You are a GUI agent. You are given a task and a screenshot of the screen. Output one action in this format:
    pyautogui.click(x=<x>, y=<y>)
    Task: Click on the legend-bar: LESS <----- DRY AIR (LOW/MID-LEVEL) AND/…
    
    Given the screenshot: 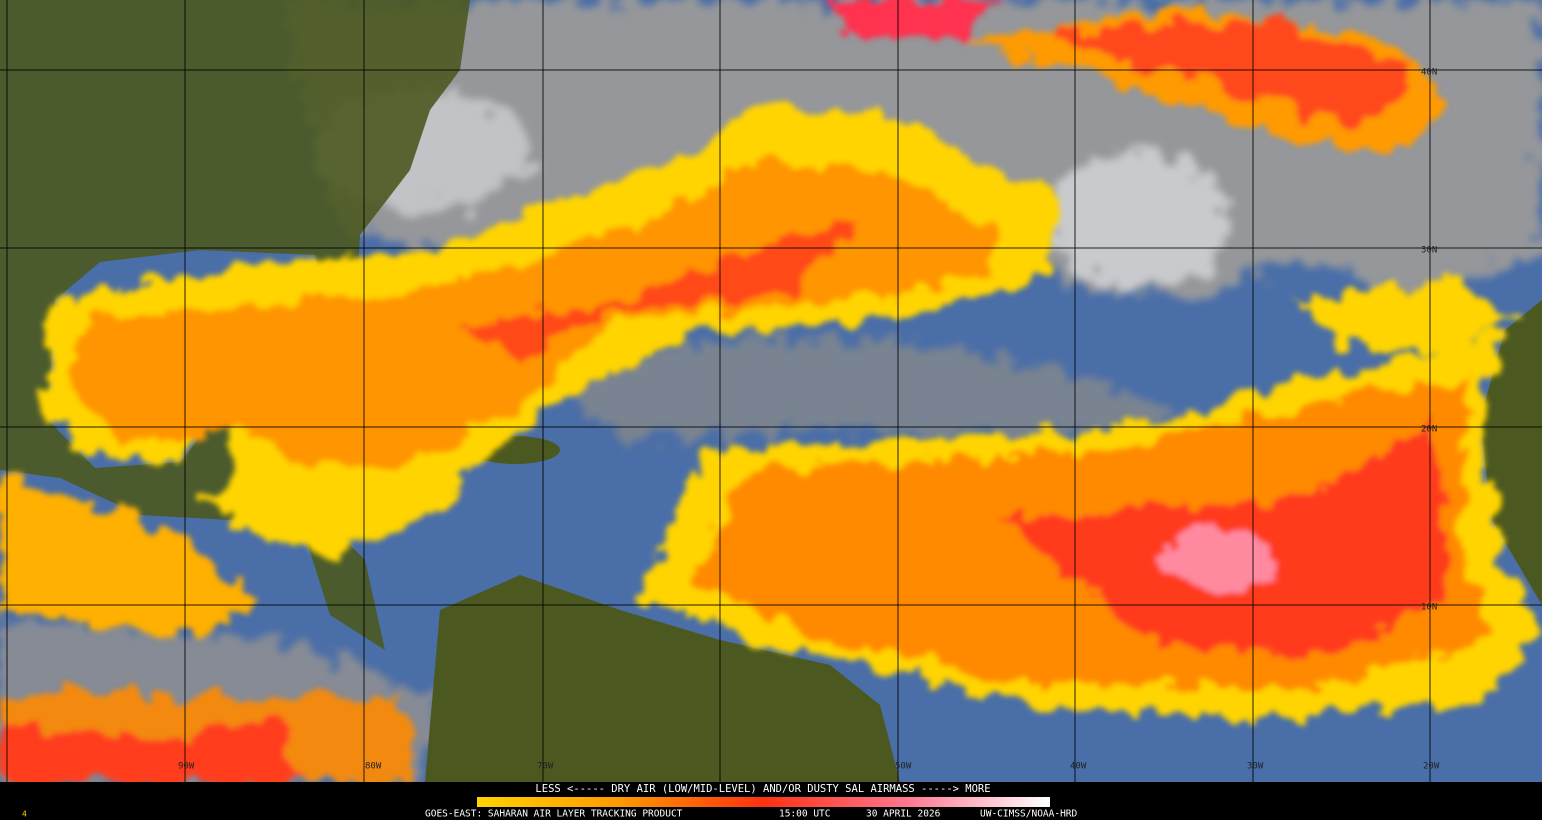 What is the action you would take?
    pyautogui.click(x=771, y=801)
    